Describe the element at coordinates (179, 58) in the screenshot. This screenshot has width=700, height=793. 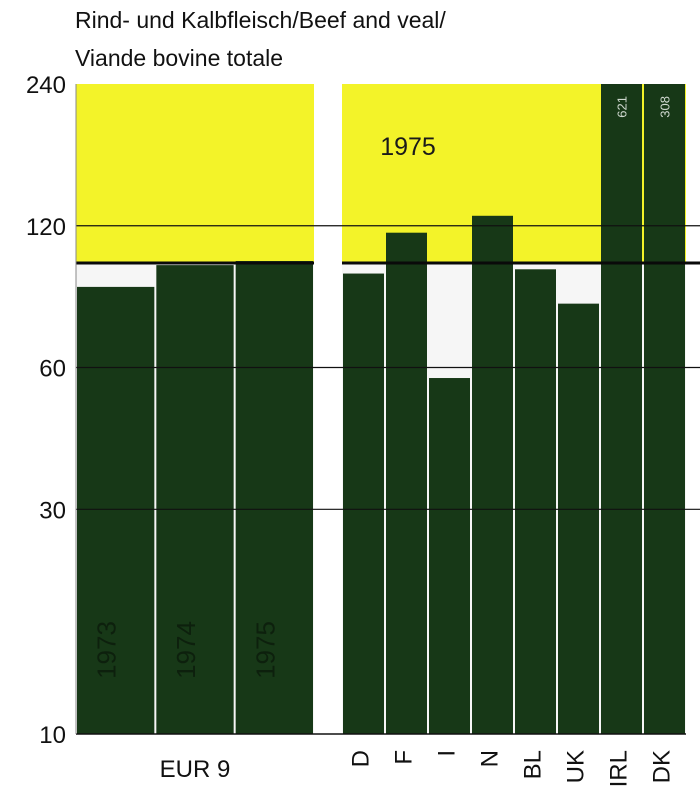
I see `title-line-2: Viande bovine totale` at that location.